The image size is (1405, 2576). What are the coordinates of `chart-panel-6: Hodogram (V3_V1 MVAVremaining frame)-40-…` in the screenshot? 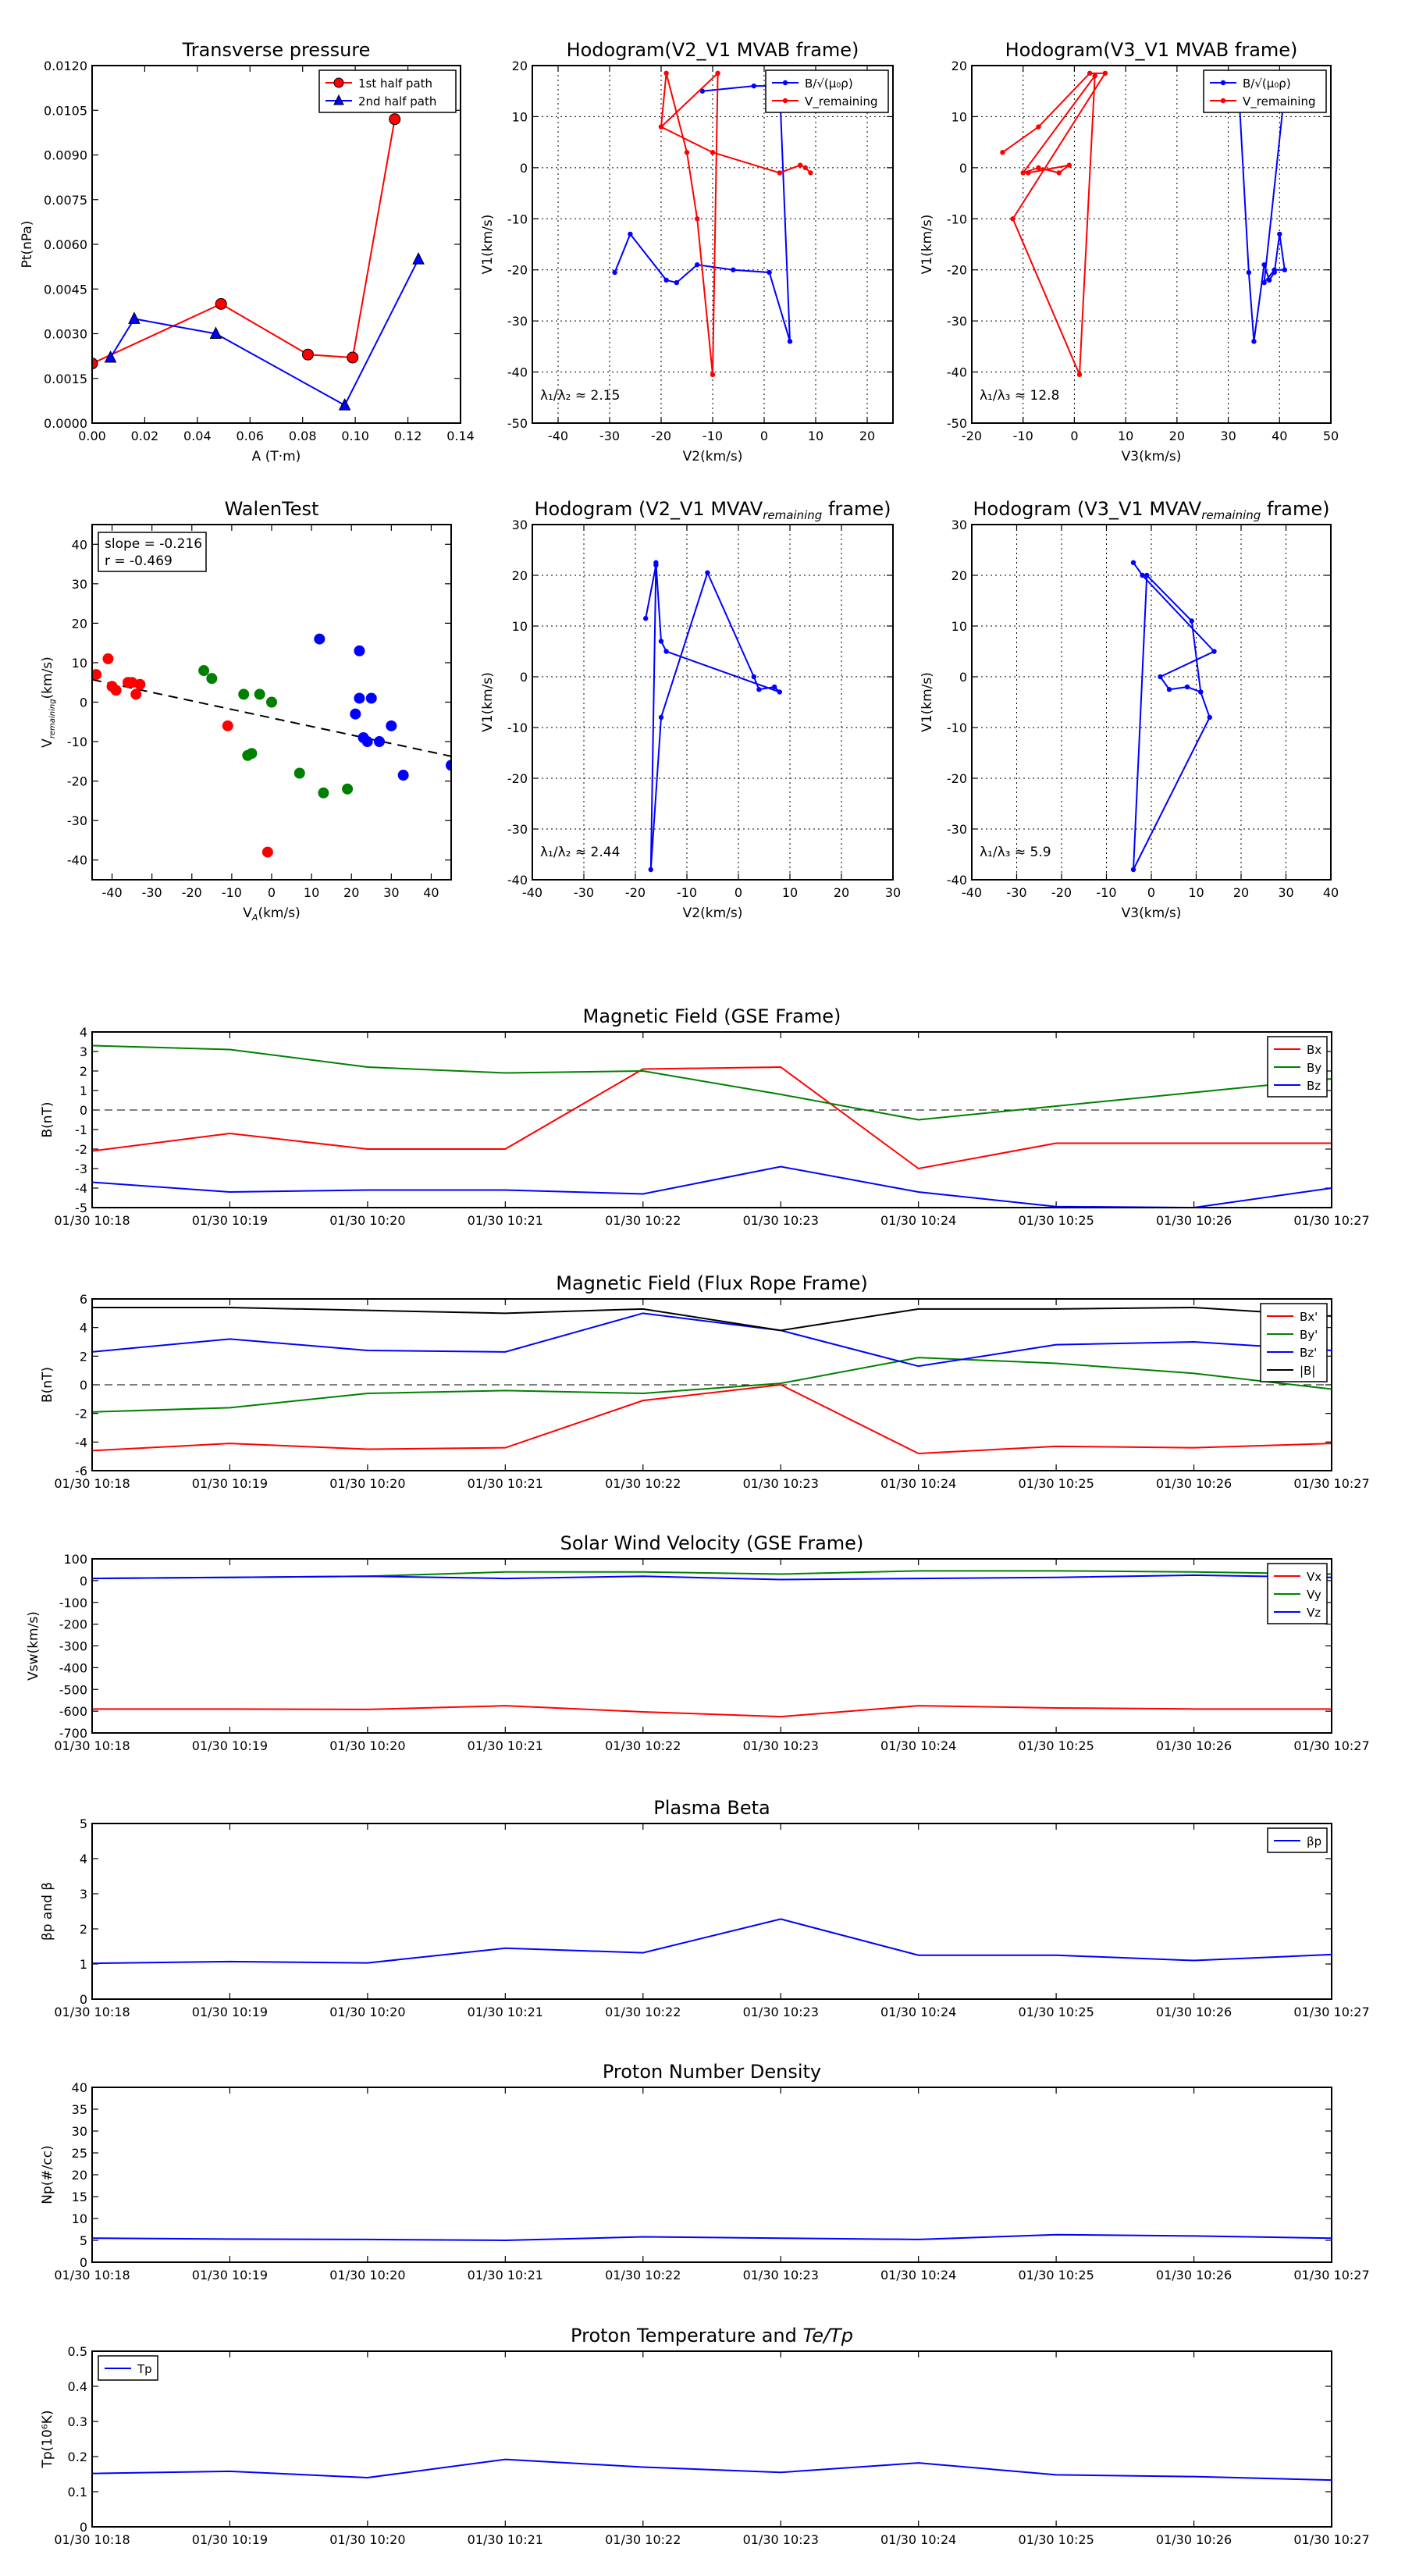 It's located at (1129, 709).